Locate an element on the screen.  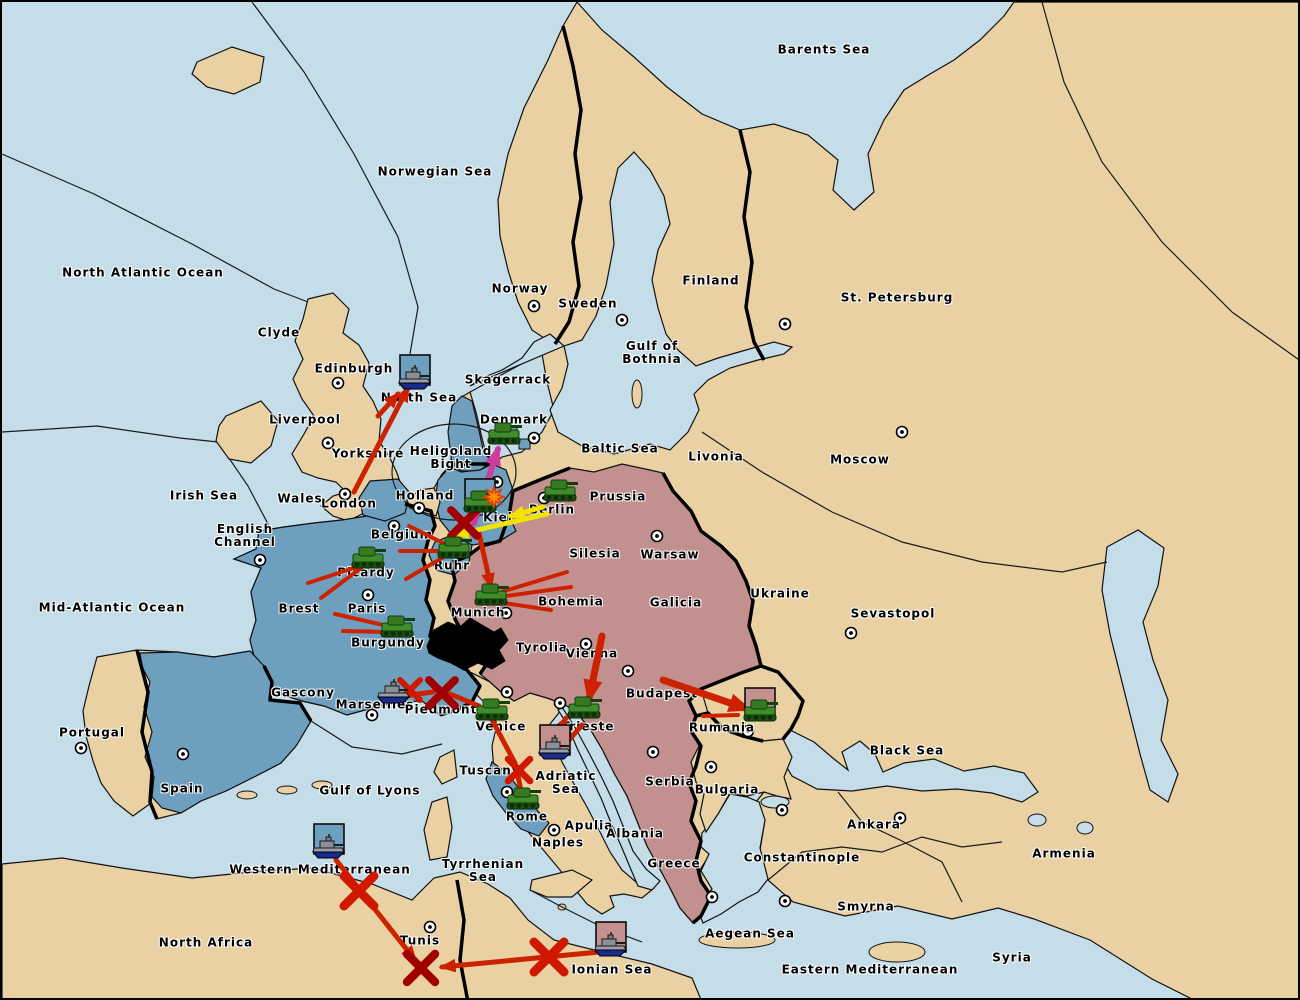
supply-center-rumania is located at coordinates (748, 731).